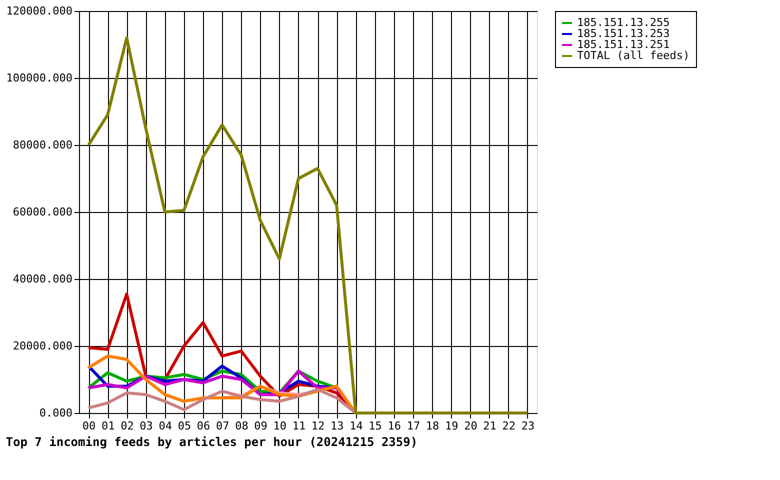 This screenshot has width=780, height=480. Describe the element at coordinates (42, 145) in the screenshot. I see `y-tick-label: 80000.000` at that location.